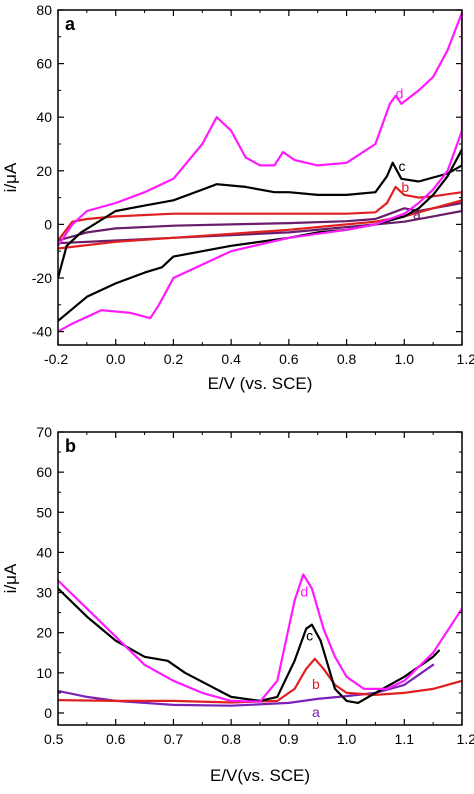 This screenshot has height=794, width=474. I want to click on y-tick-label: 70, so click(44, 432).